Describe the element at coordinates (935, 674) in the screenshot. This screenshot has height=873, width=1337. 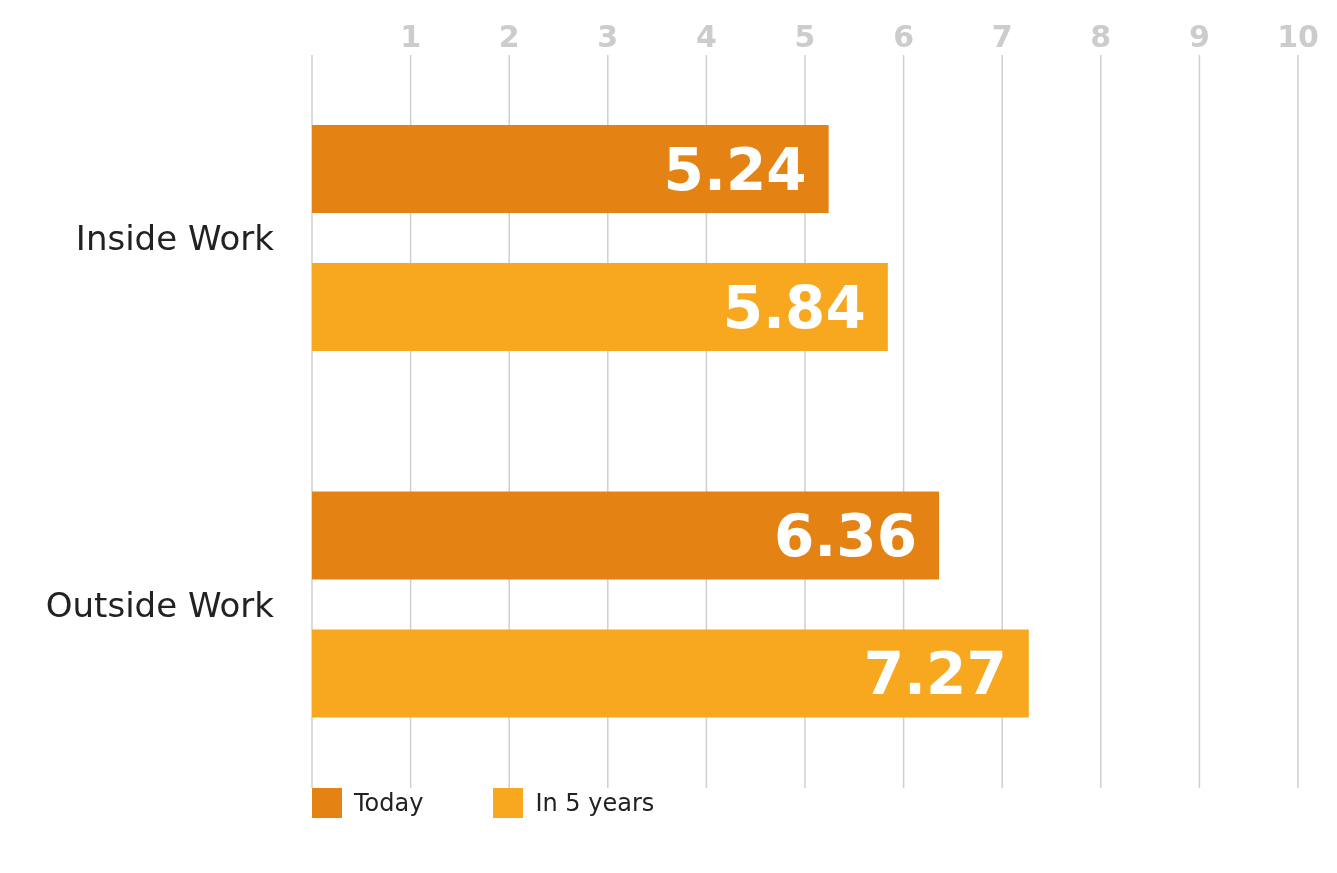
I see `data-label: 7.27` at that location.